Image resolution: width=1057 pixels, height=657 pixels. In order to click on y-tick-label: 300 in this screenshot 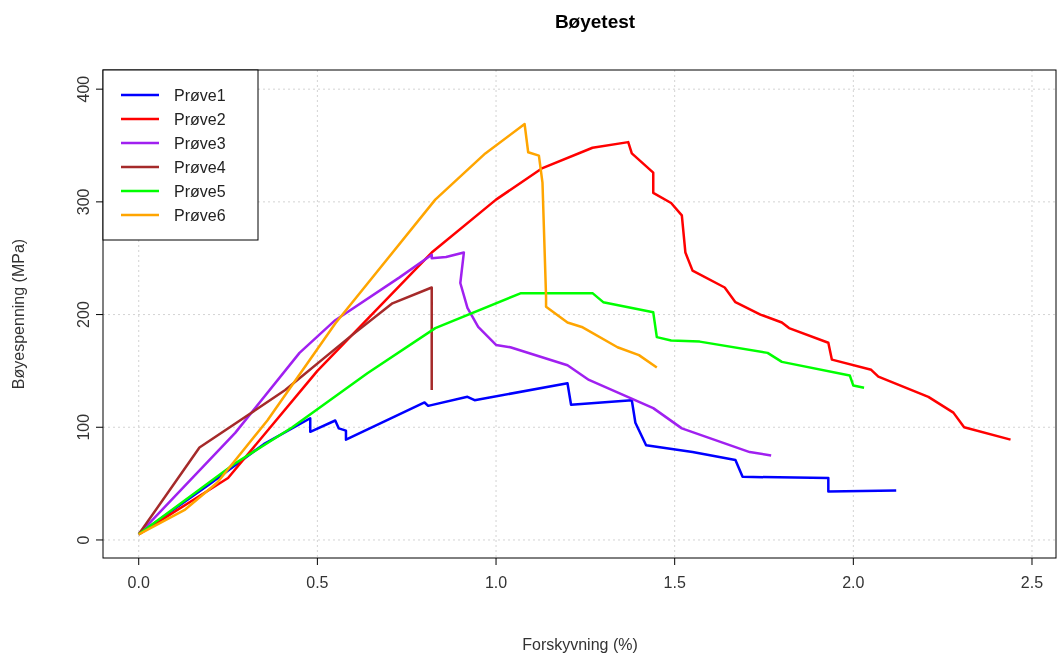, I will do `click(83, 202)`.